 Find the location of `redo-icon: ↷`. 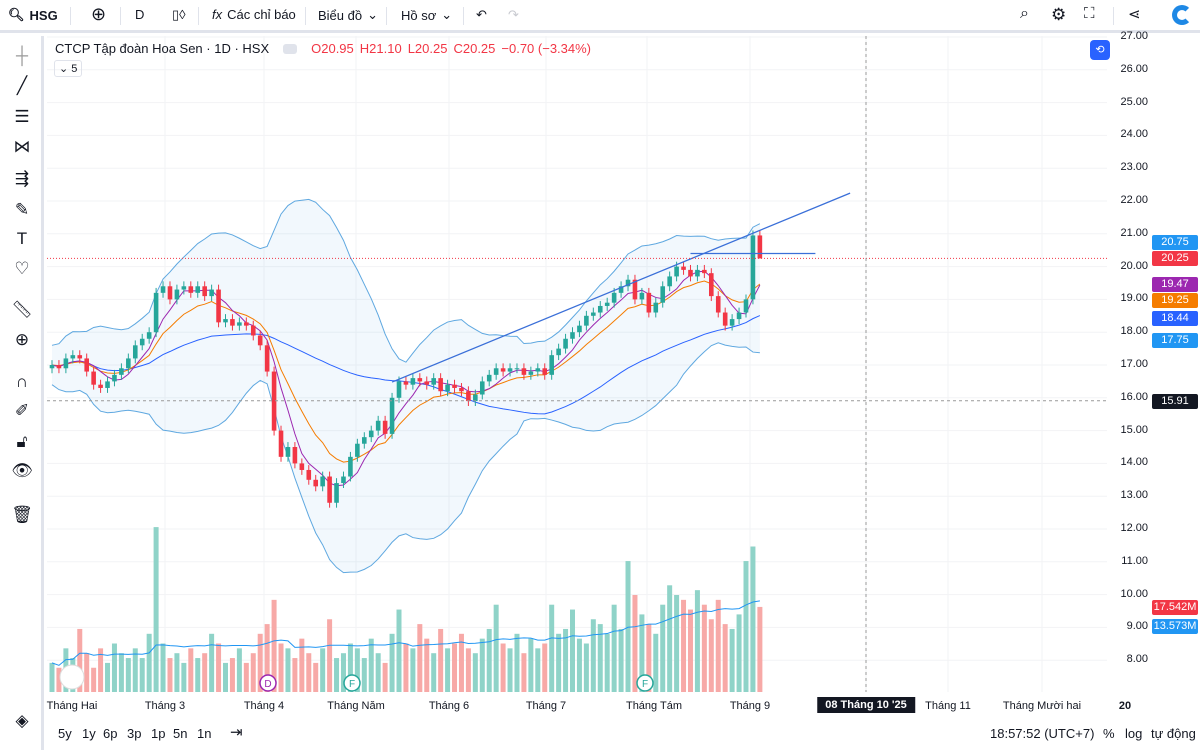

redo-icon: ↷ is located at coordinates (513, 14).